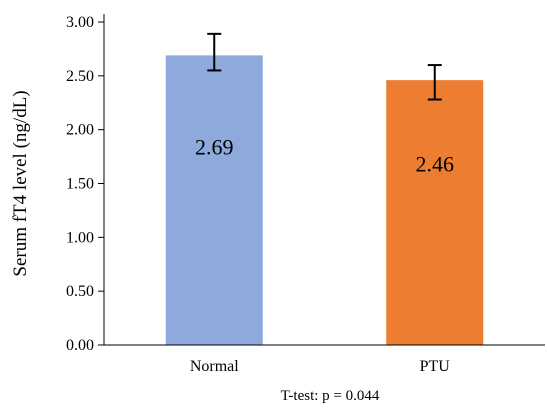 This screenshot has height=412, width=547. I want to click on error-bar-normal, so click(214, 52).